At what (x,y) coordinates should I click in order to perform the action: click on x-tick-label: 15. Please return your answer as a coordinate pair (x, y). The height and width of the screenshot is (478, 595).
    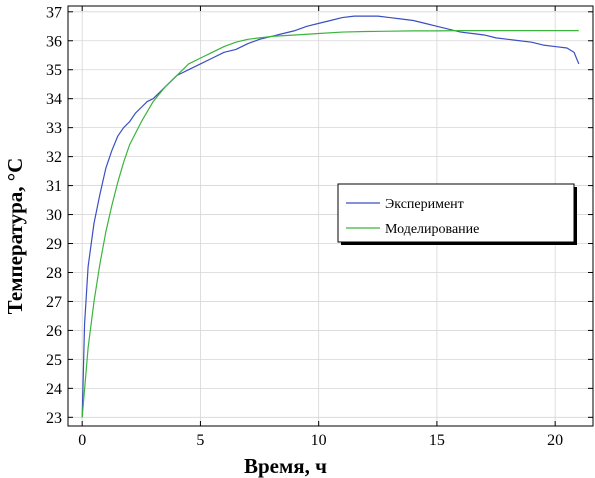
    Looking at the image, I should click on (437, 440).